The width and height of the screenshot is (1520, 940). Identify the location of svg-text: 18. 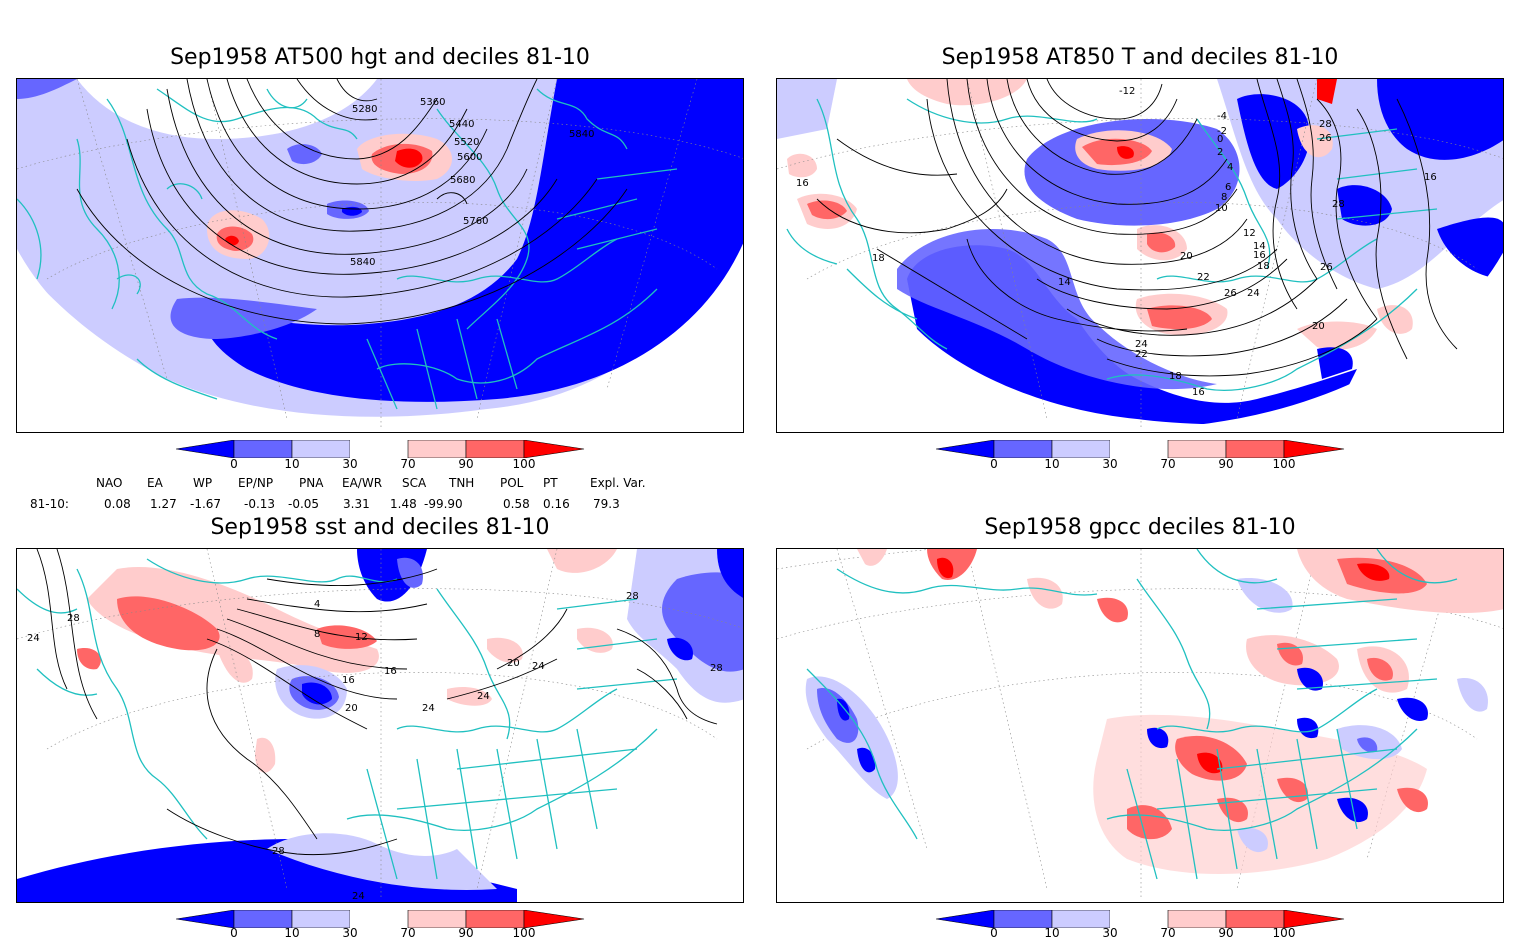
(878, 258).